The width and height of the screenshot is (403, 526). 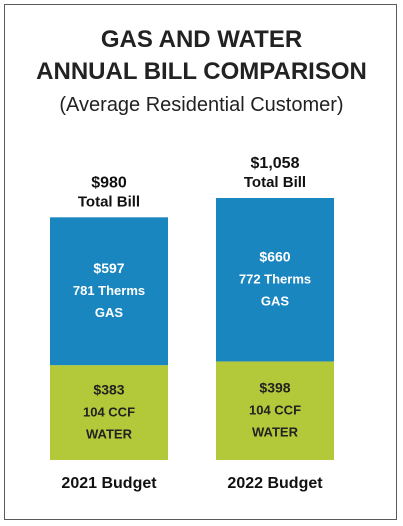 I want to click on total-amount-label-1: $980, so click(x=109, y=182).